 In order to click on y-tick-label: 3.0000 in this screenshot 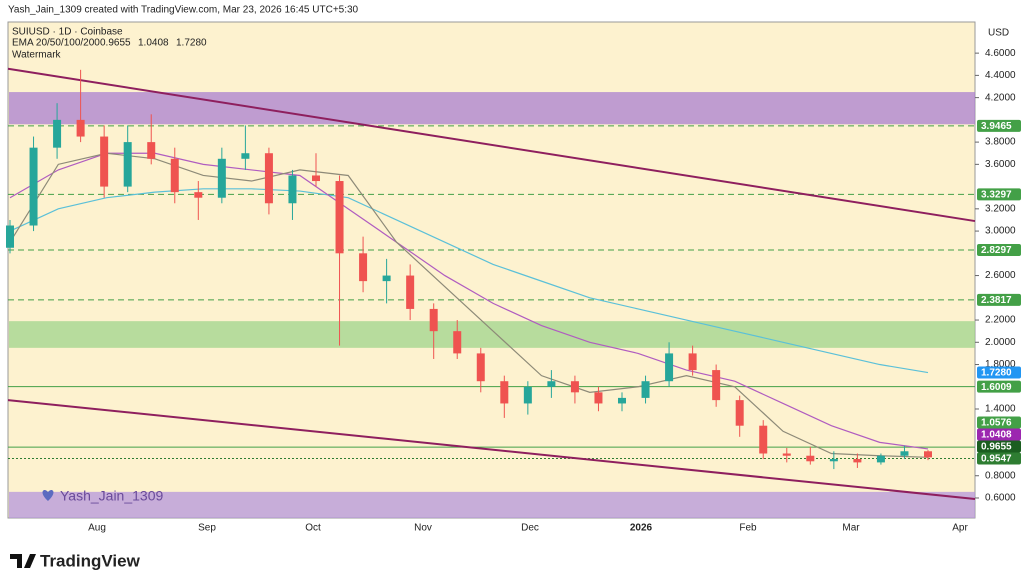, I will do `click(1000, 231)`.